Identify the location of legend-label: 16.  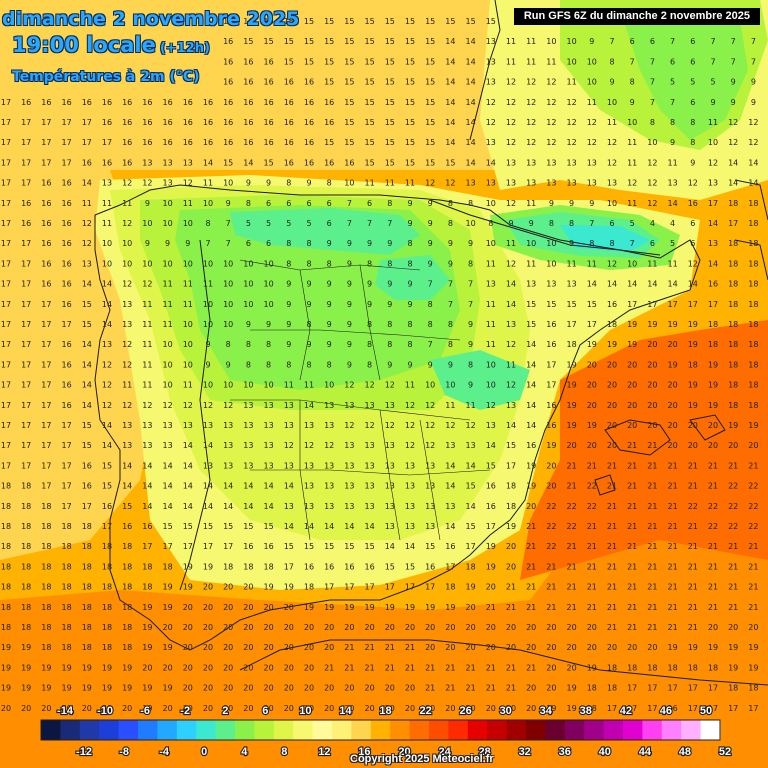
(364, 752).